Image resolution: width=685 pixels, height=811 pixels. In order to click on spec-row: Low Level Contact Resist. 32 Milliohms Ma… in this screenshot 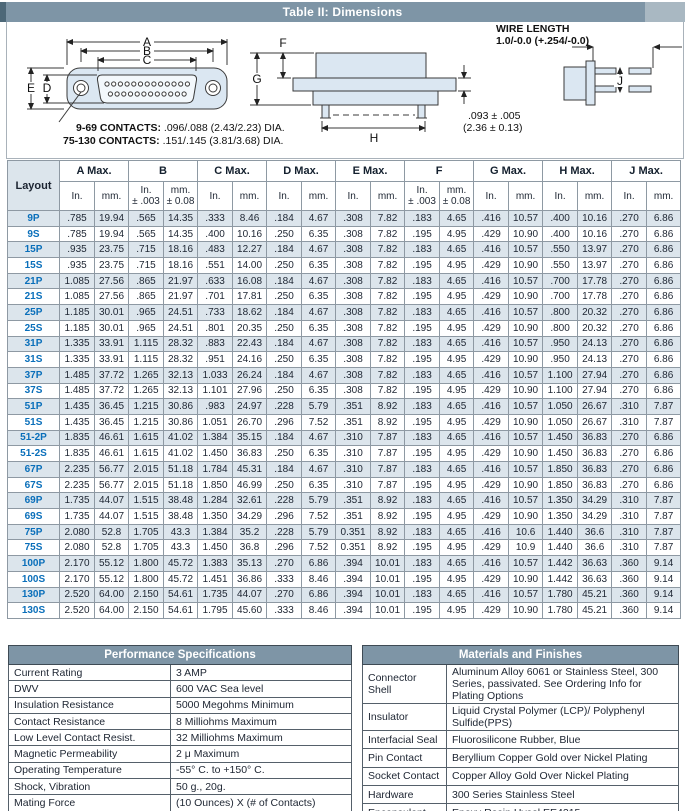, I will do `click(180, 738)`.